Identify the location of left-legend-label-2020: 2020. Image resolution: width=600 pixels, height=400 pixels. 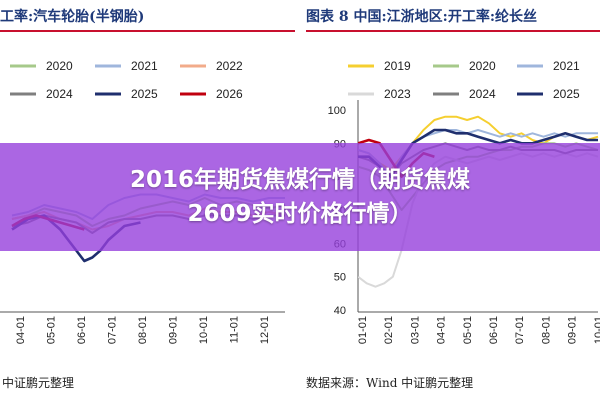
(59, 66).